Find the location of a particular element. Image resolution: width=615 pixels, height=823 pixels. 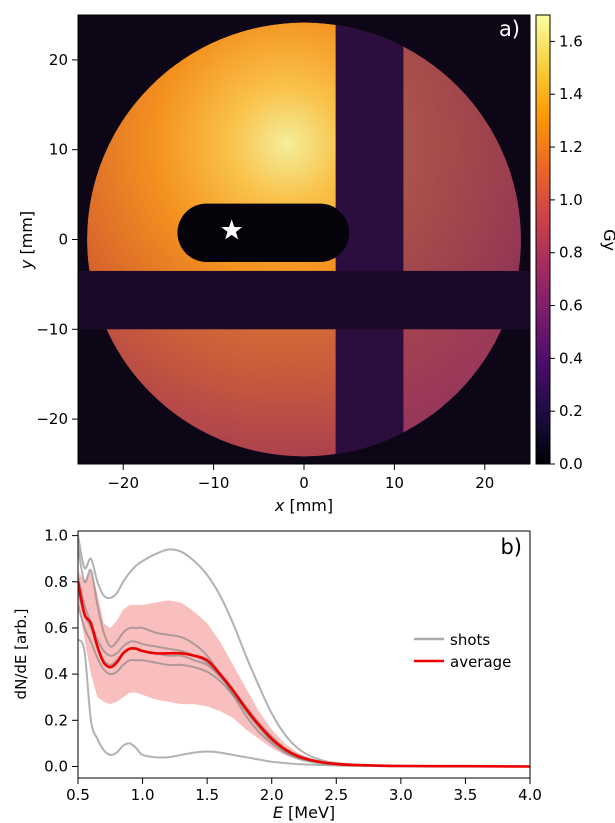

horizontal-shadow-bar is located at coordinates (304, 300).